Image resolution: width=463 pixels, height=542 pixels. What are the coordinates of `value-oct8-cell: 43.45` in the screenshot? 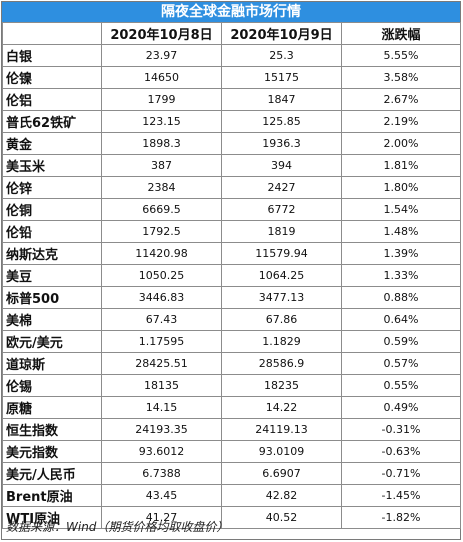 It's located at (161, 495).